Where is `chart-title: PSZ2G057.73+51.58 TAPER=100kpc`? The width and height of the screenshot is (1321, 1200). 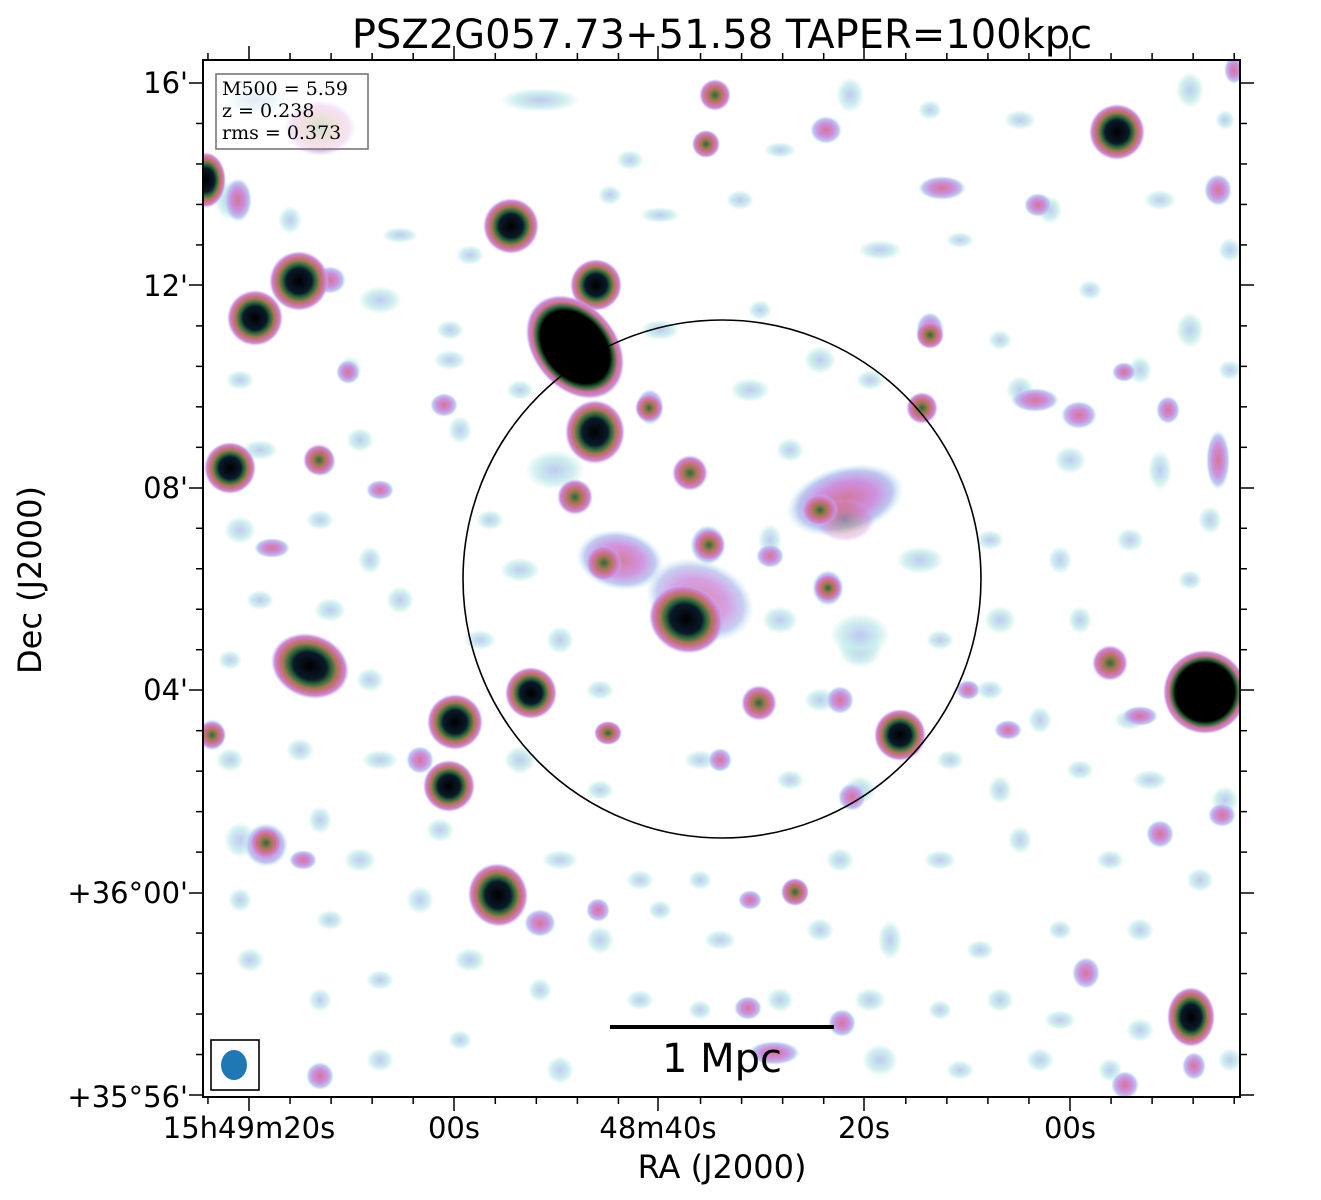 chart-title: PSZ2G057.73+51.58 TAPER=100kpc is located at coordinates (722, 35).